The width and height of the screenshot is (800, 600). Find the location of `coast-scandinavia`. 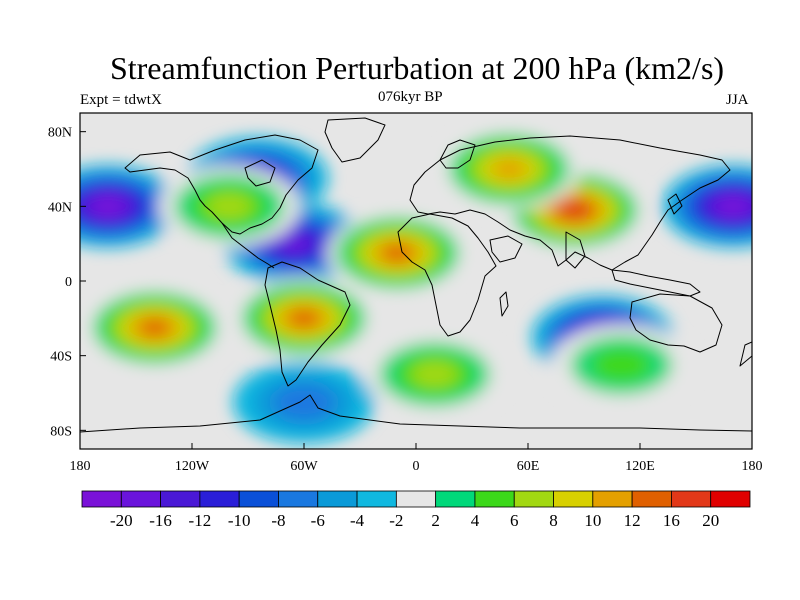

coast-scandinavia is located at coordinates (457, 154).